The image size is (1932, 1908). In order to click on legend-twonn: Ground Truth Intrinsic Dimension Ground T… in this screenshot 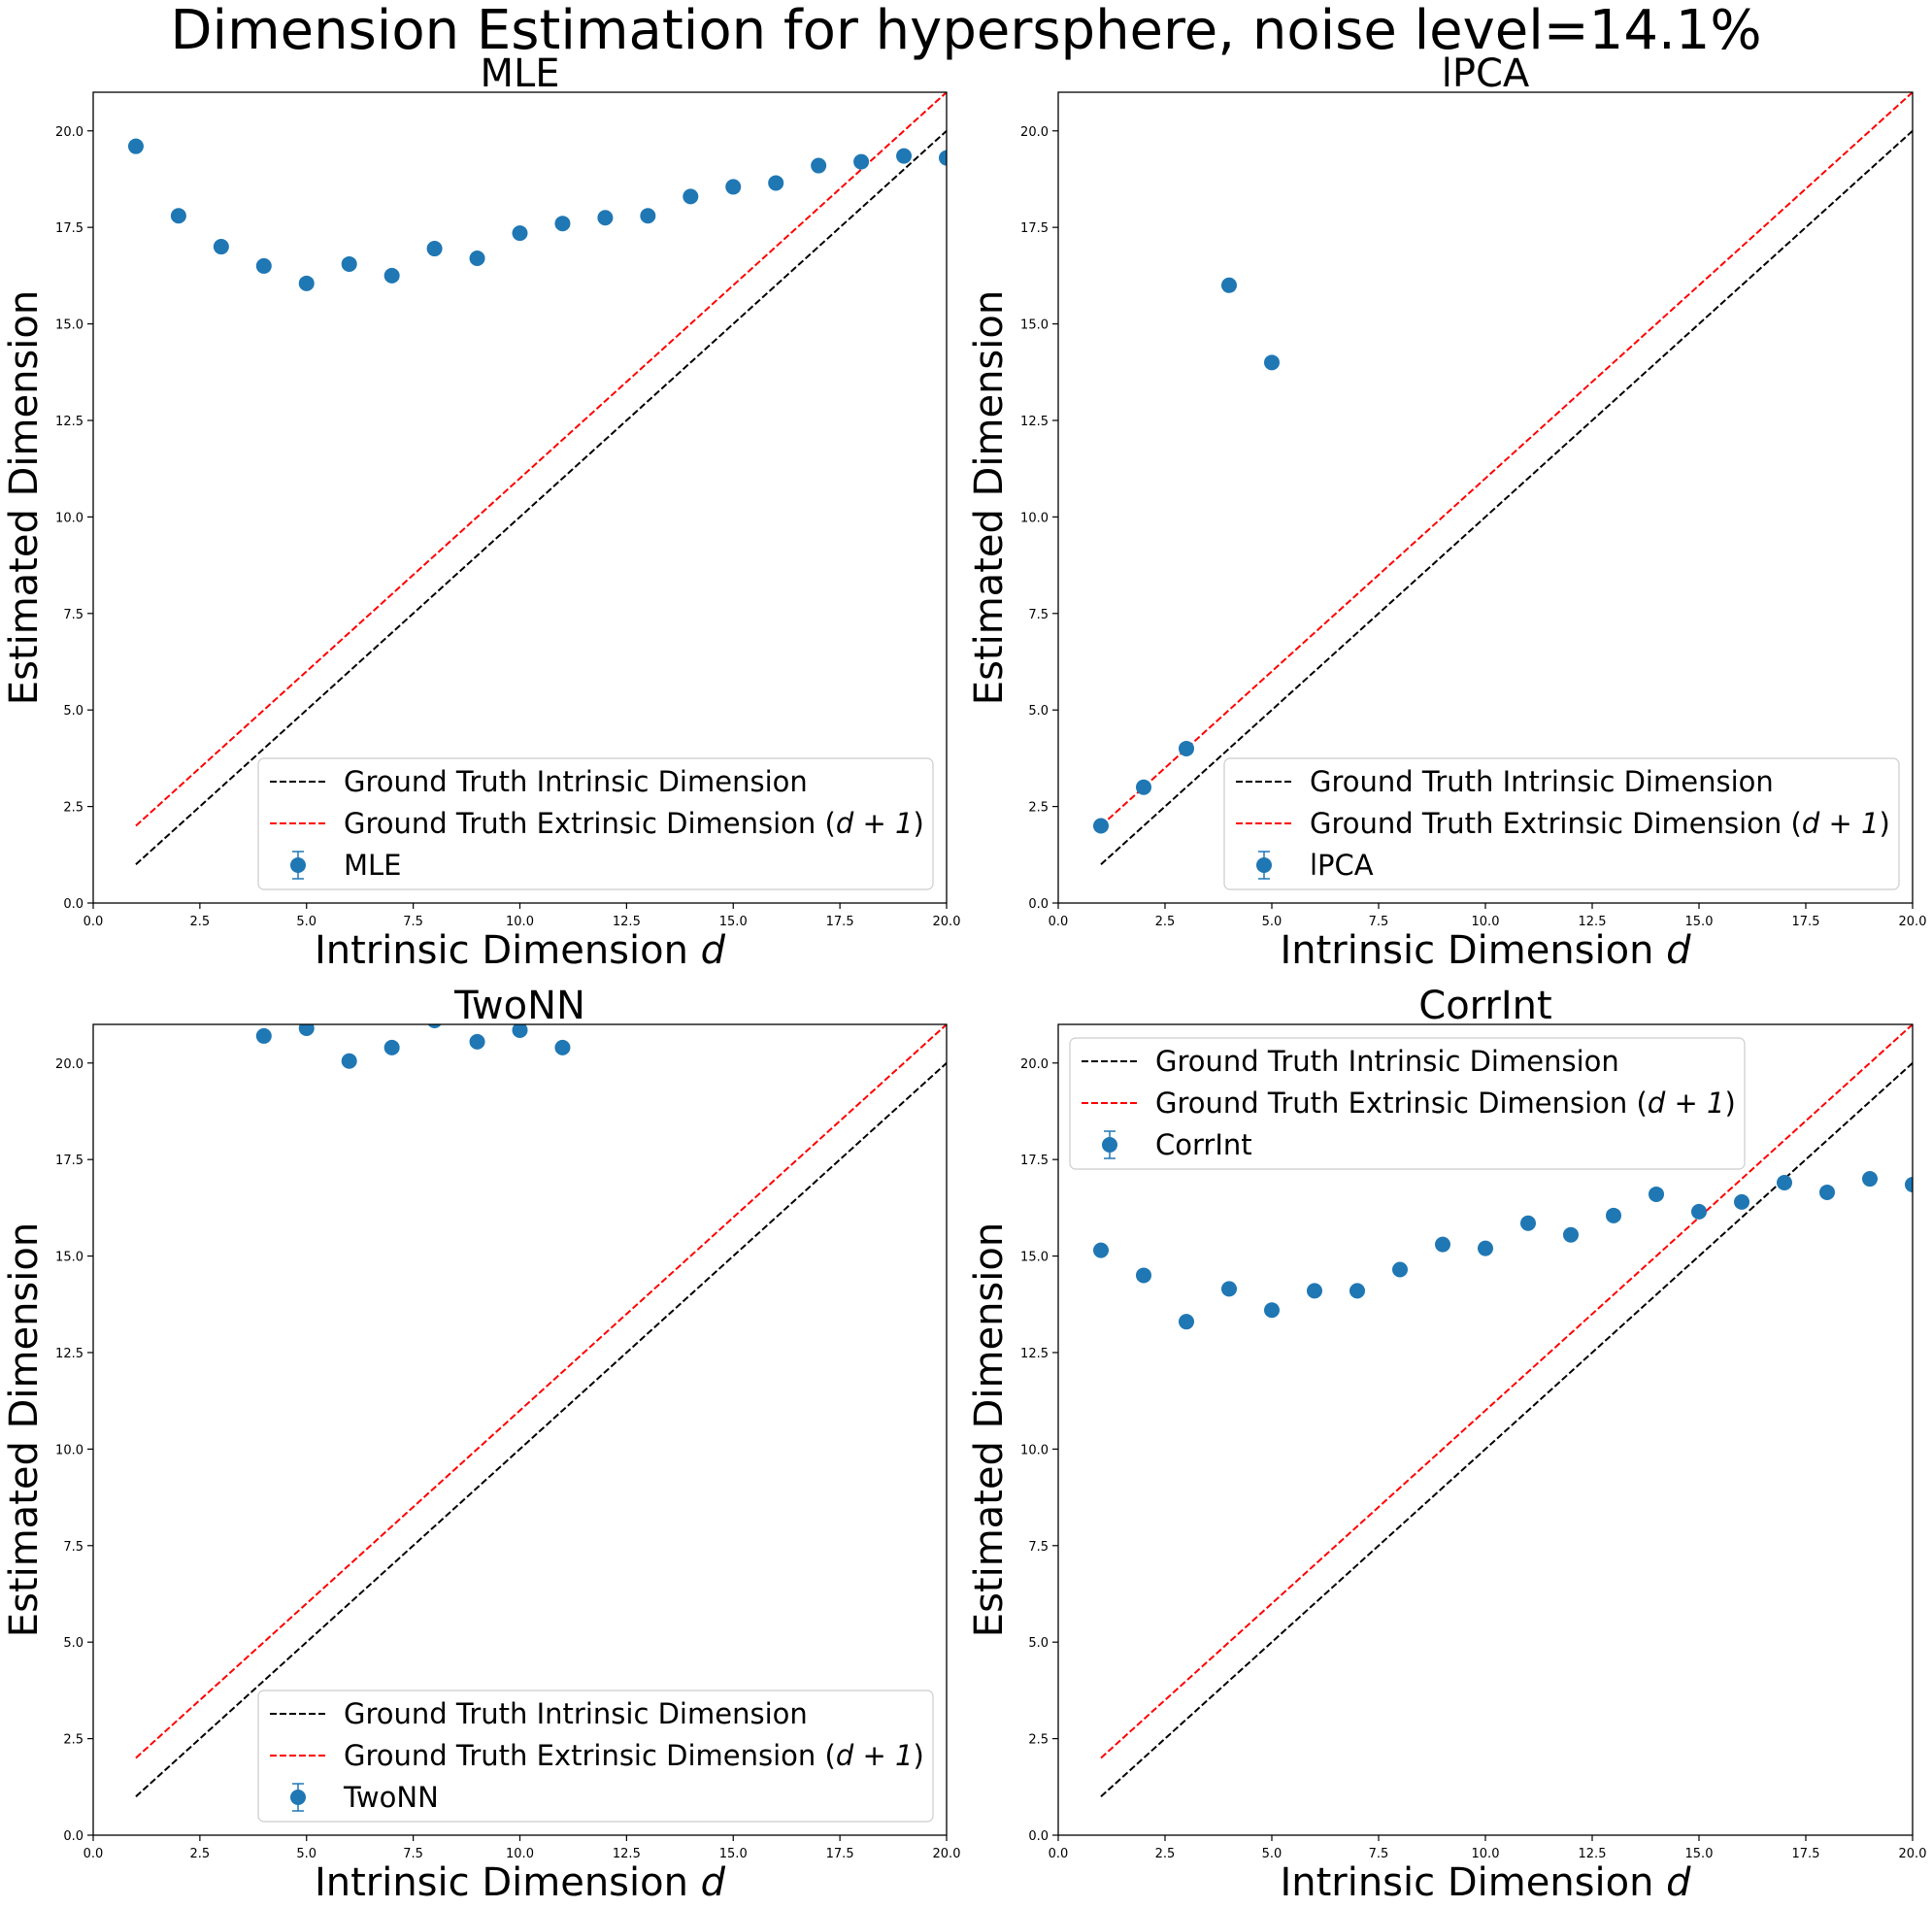, I will do `click(596, 1757)`.